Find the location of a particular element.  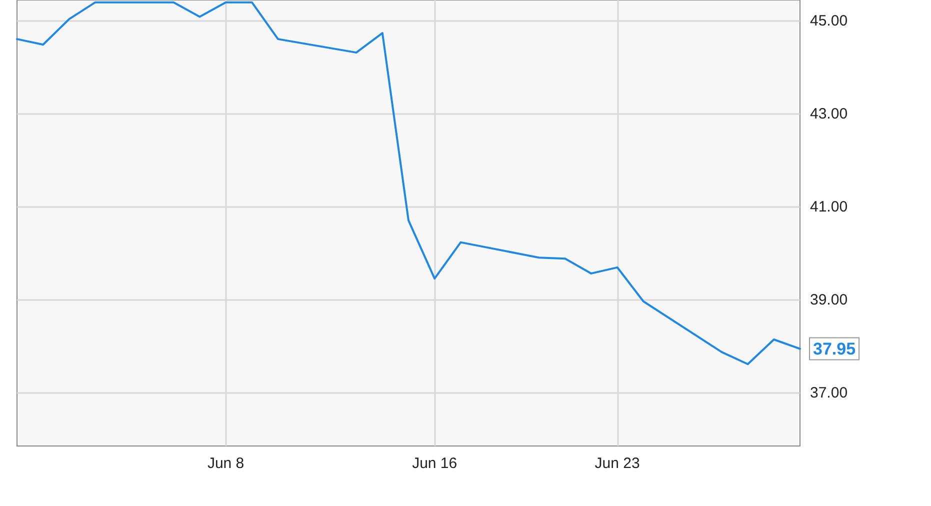

y-tick-label: 41.00 is located at coordinates (829, 207).